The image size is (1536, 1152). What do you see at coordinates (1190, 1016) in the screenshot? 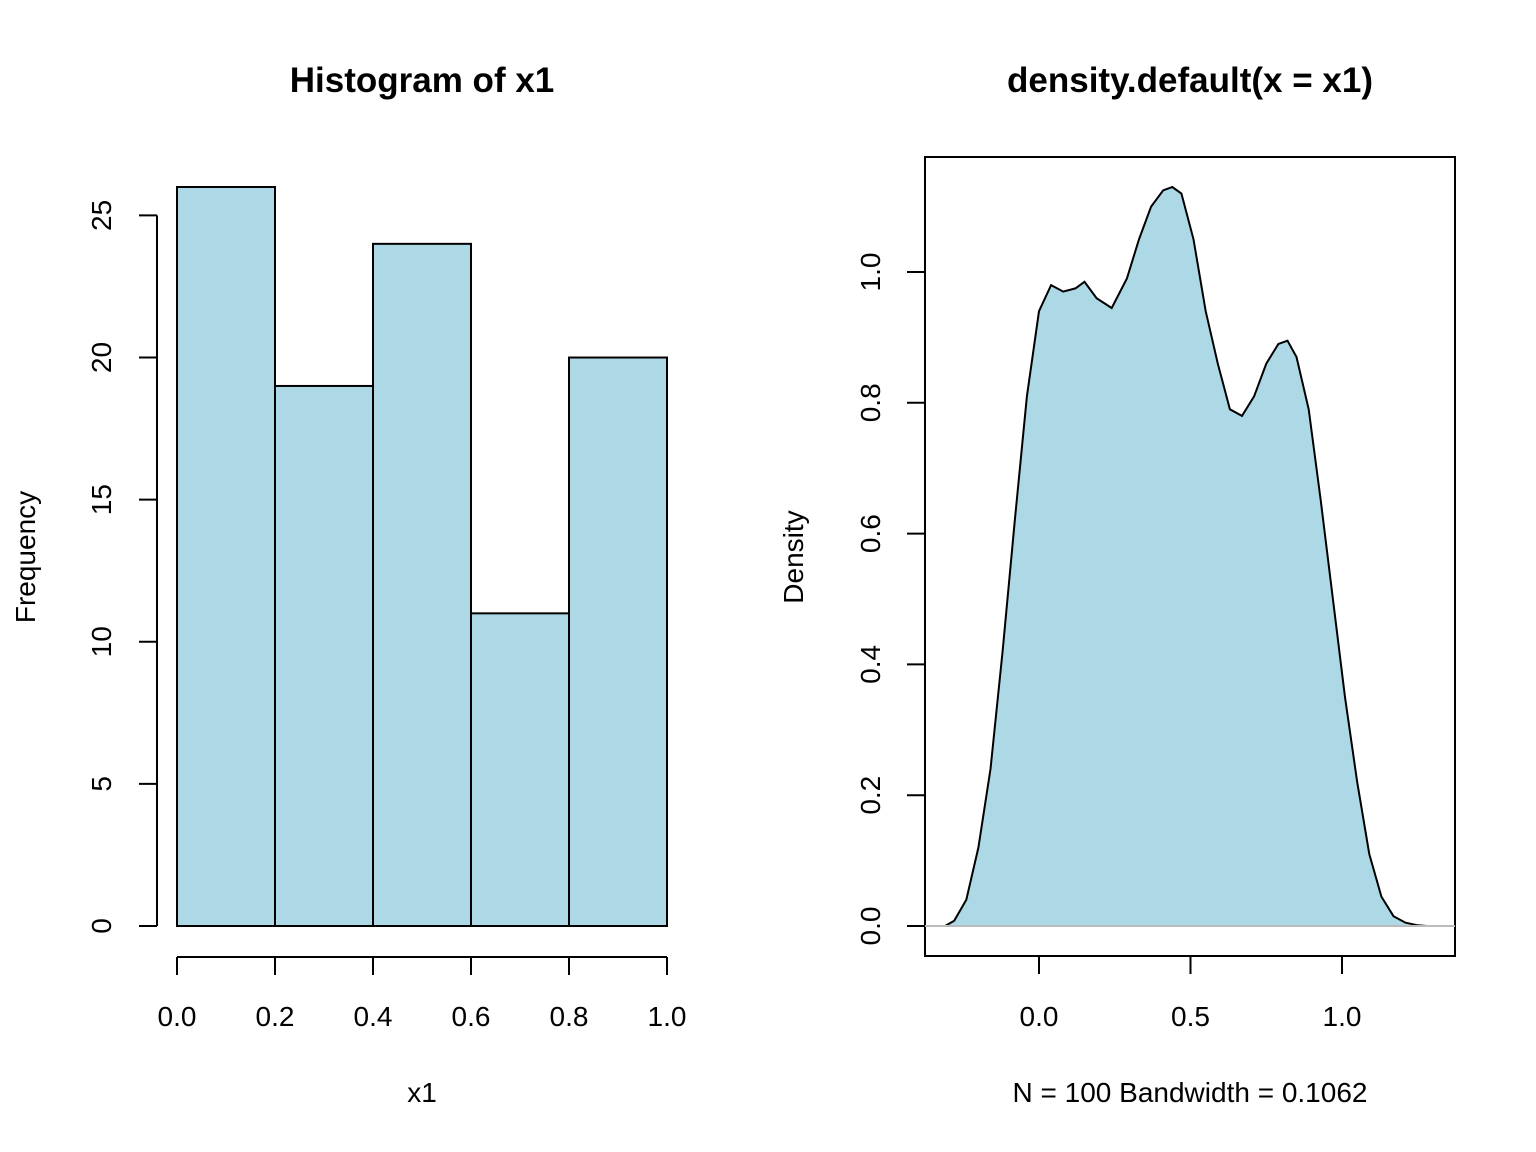
I see `density-x-tick-label: 0.5` at bounding box center [1190, 1016].